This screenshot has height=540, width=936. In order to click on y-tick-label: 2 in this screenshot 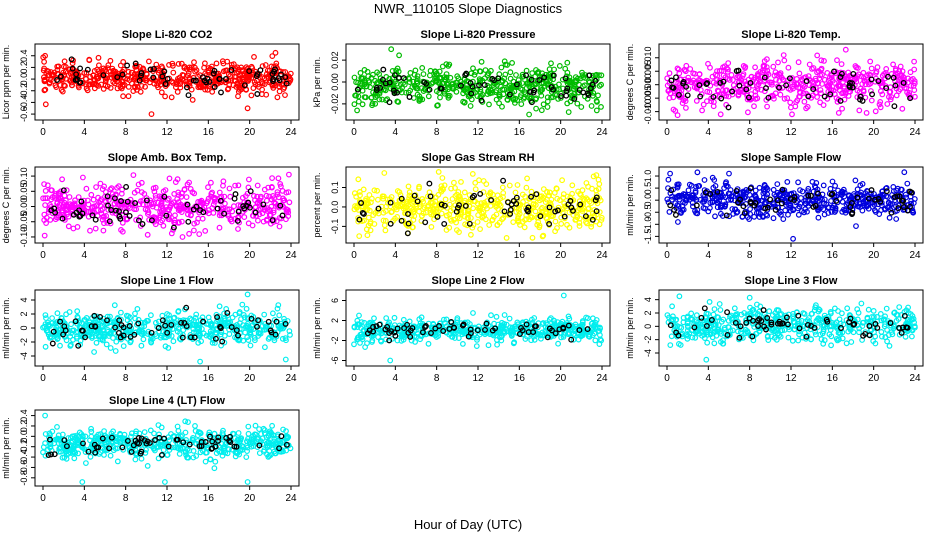, I will do `click(648, 312)`.